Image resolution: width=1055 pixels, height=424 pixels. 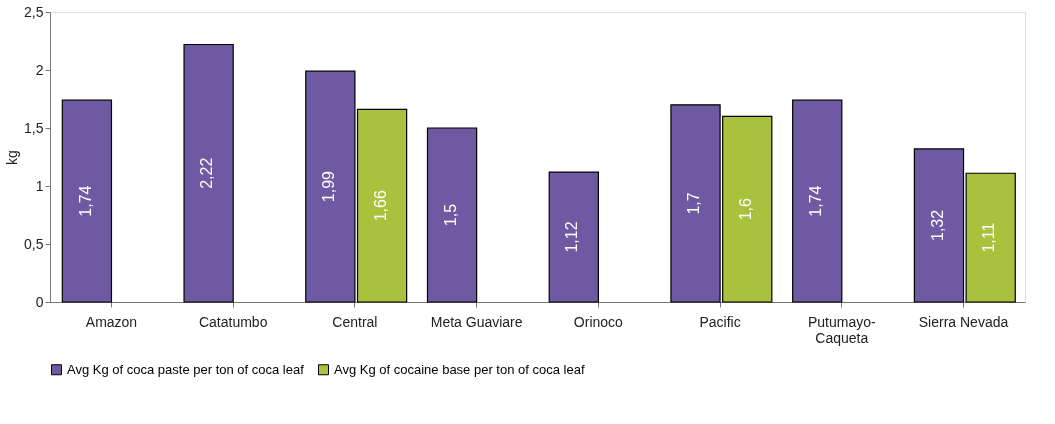 I want to click on x-tick-label: Central, so click(x=355, y=321).